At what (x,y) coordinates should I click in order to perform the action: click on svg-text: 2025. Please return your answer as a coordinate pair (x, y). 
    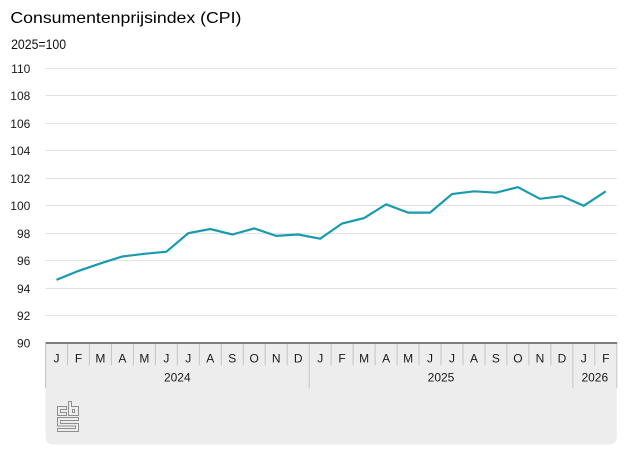
    Looking at the image, I should click on (441, 378).